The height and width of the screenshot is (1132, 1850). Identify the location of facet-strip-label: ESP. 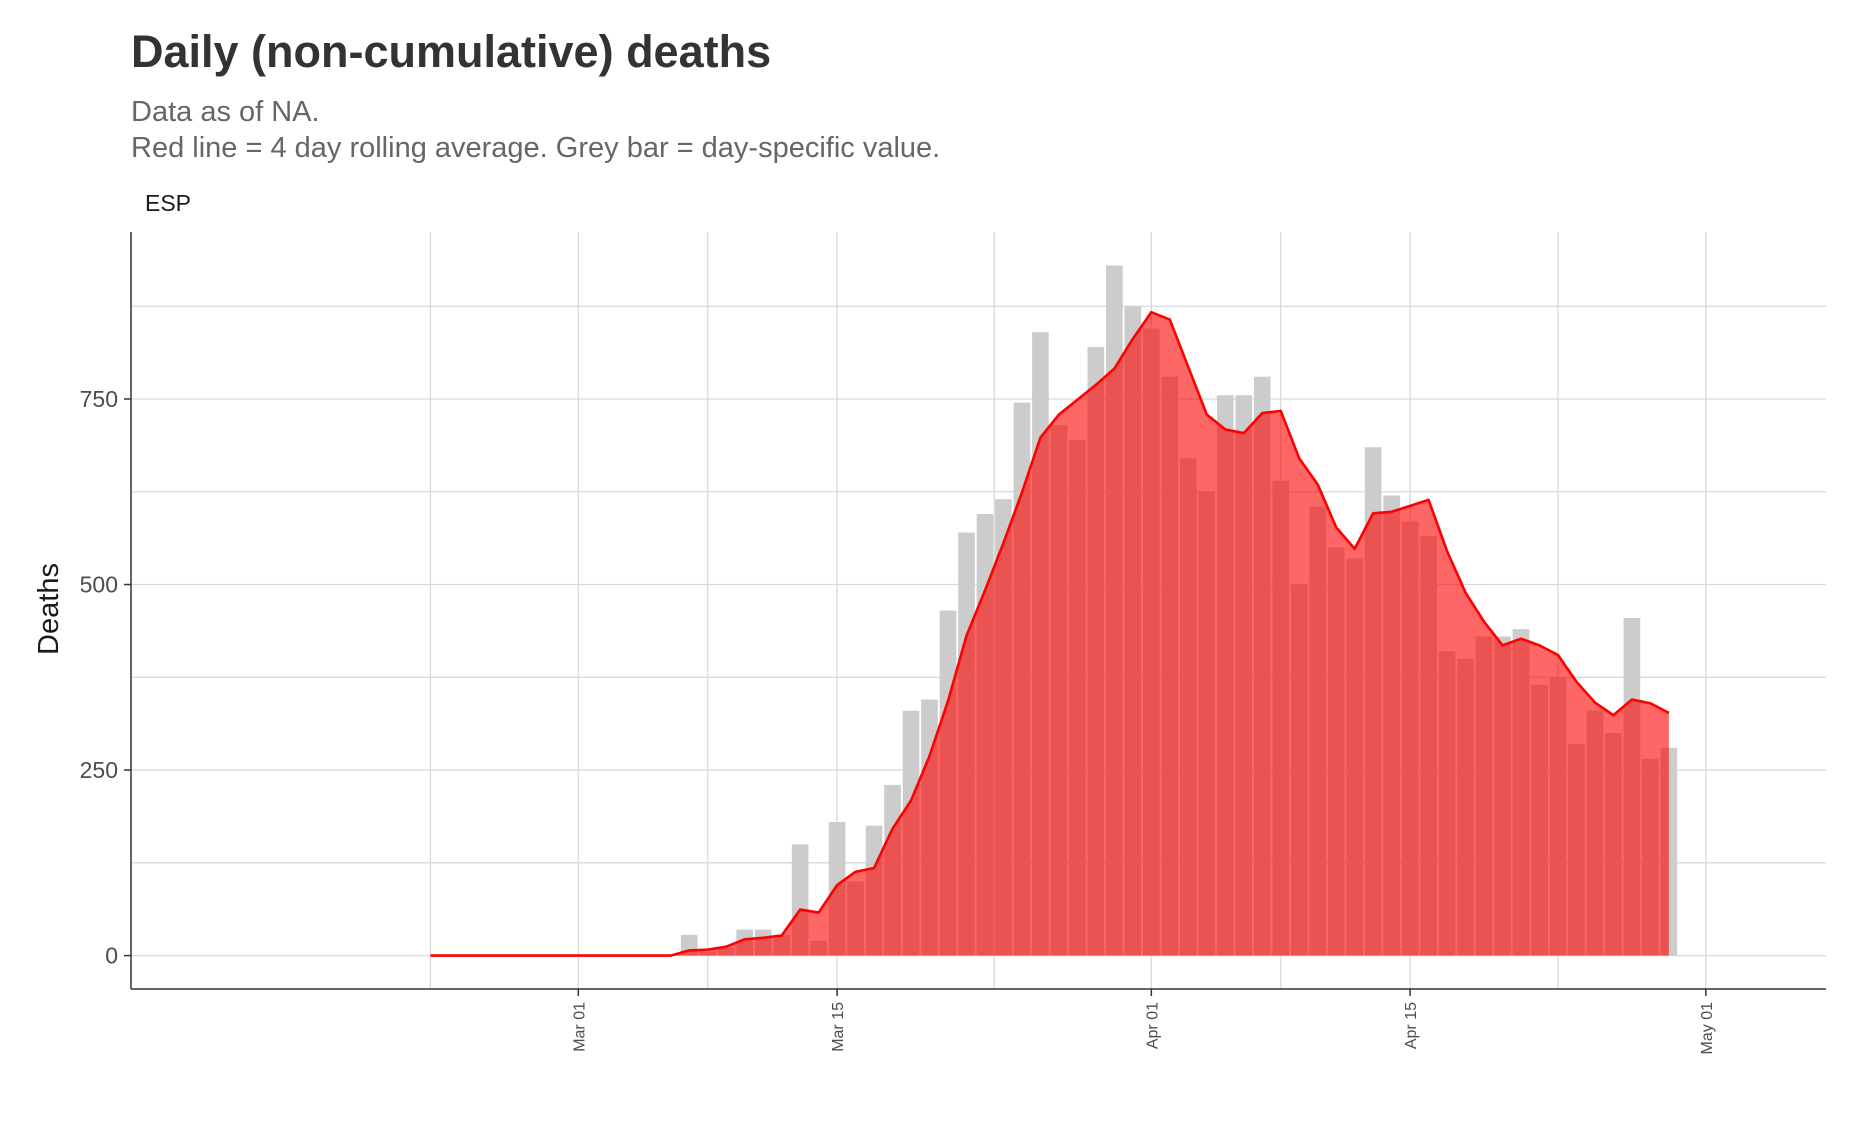
(168, 203).